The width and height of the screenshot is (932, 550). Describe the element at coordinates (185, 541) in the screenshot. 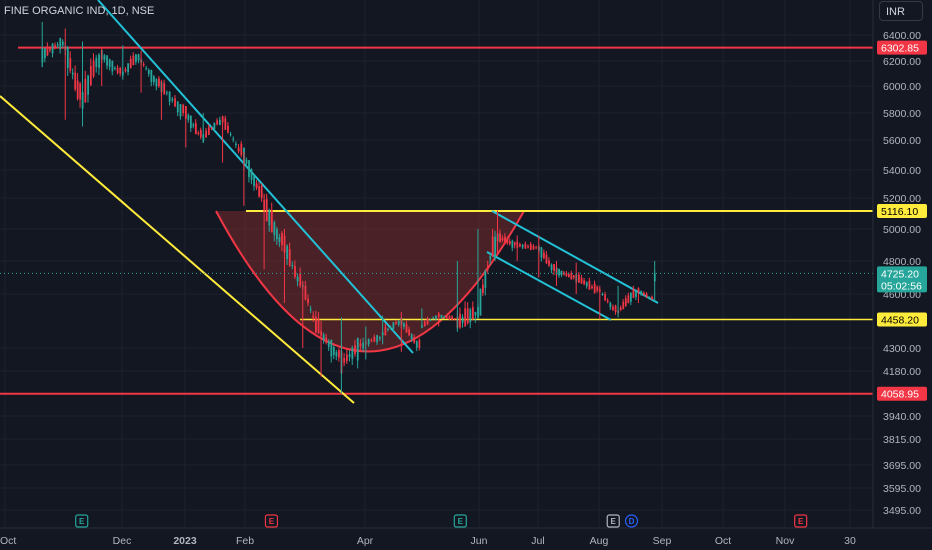

I see `time-tick-label: 2023` at that location.